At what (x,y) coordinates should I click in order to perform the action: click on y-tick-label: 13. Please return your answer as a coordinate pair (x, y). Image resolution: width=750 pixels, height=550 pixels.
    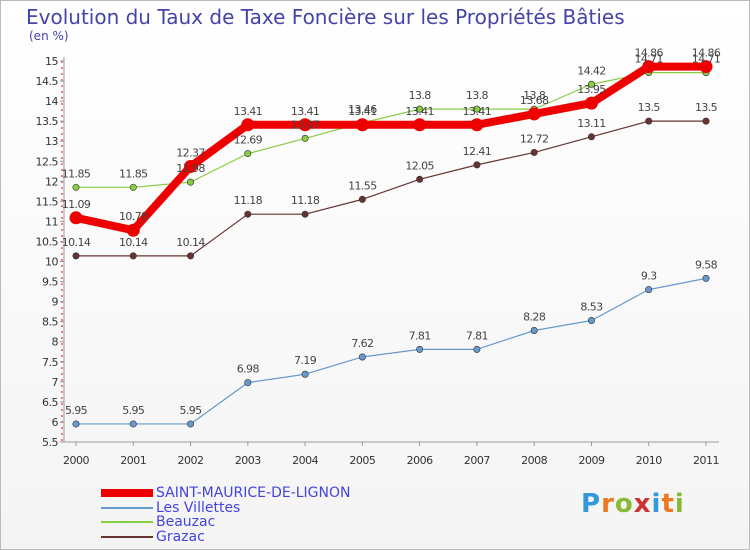
    Looking at the image, I should click on (51, 141).